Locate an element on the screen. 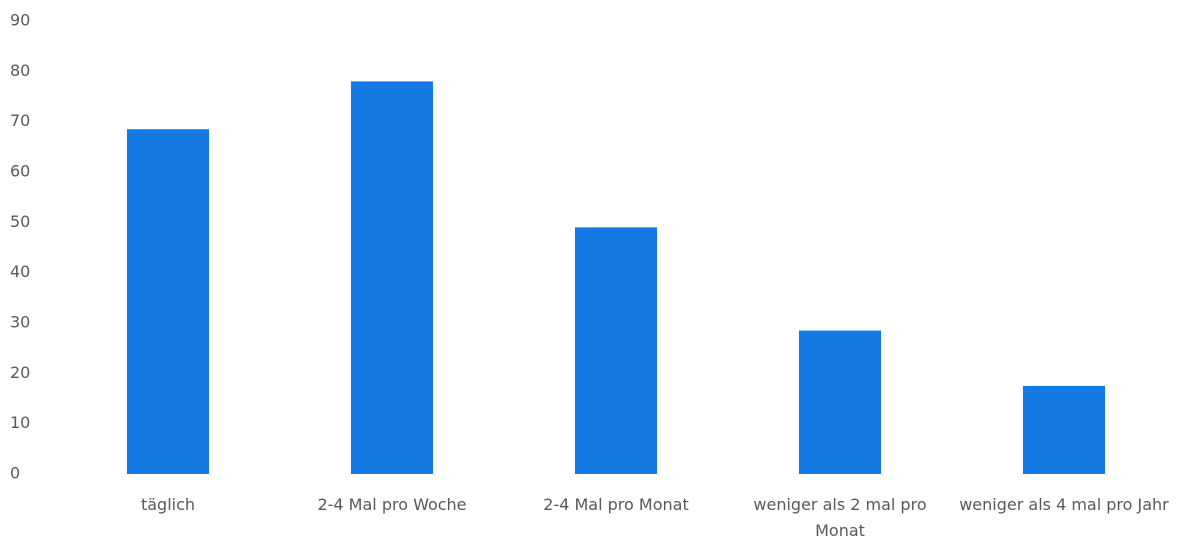  y-tick-label: 10 is located at coordinates (20, 422).